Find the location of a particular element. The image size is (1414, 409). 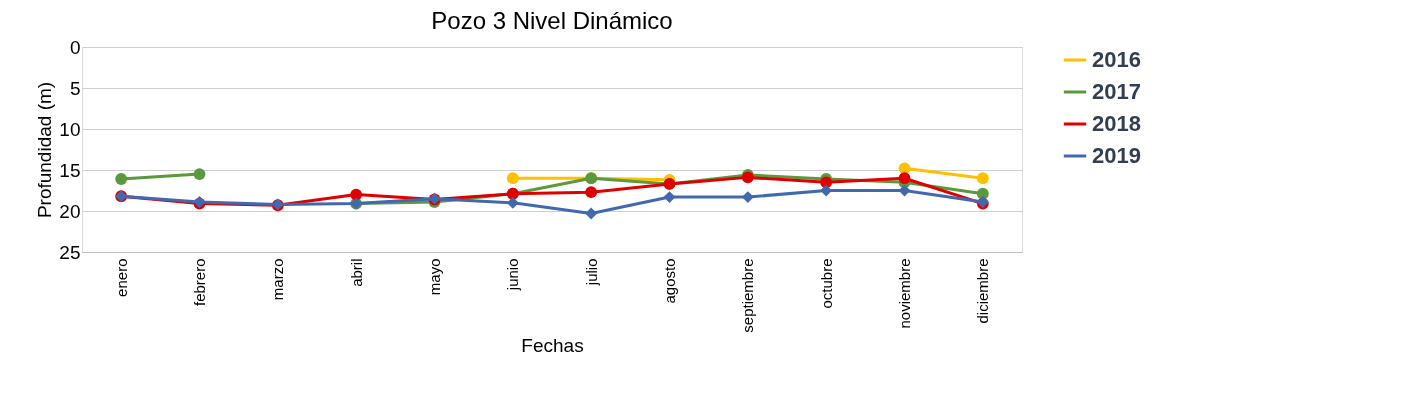

x-tick-label: septiembre is located at coordinates (748, 295).